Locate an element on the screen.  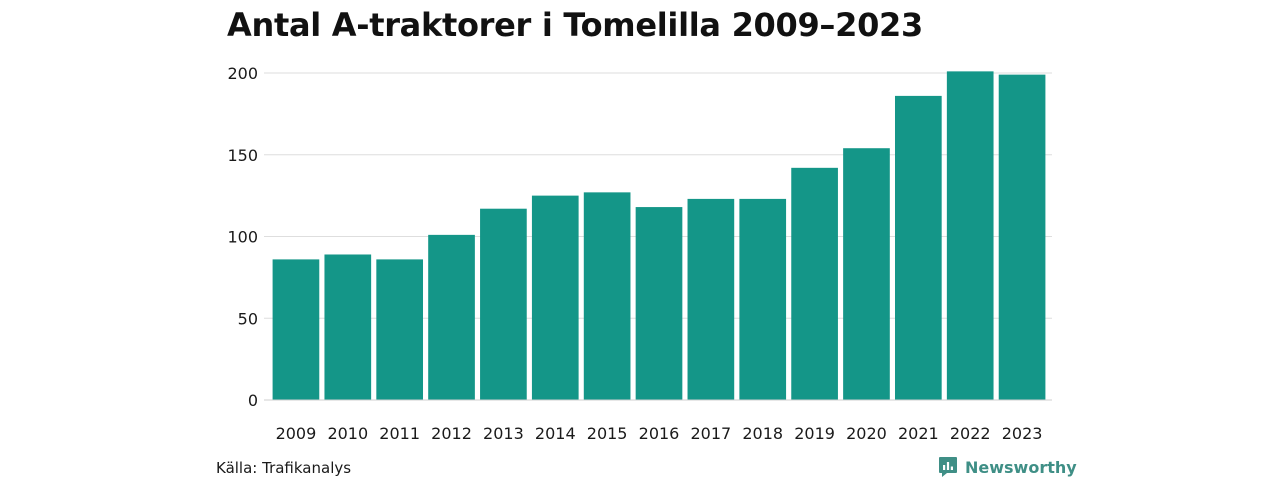
bar-2014 is located at coordinates (555, 297).